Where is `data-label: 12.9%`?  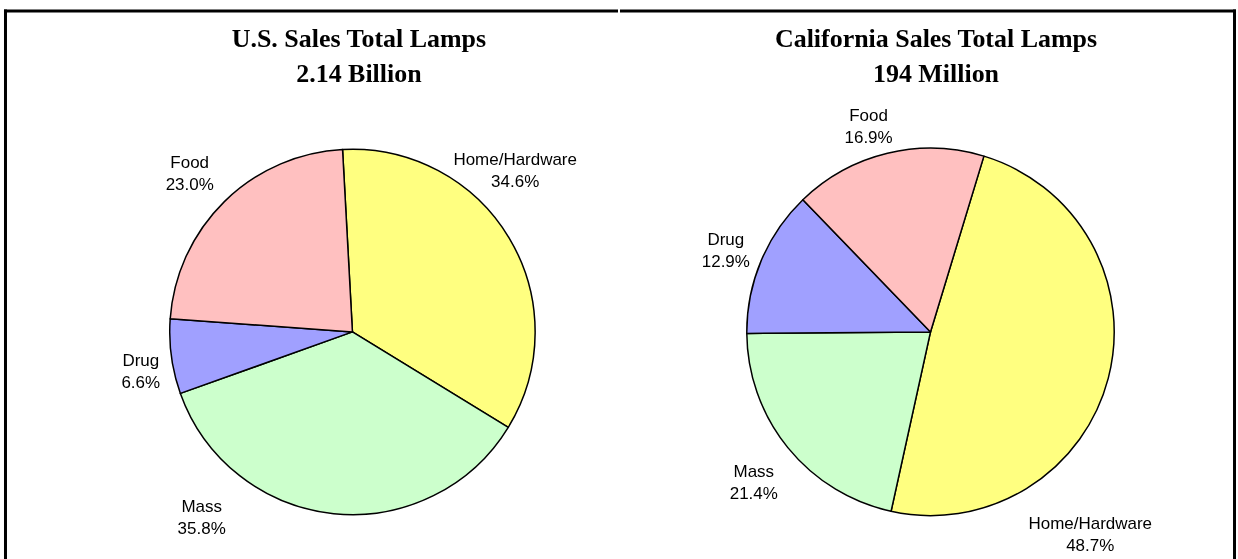 data-label: 12.9% is located at coordinates (725, 262).